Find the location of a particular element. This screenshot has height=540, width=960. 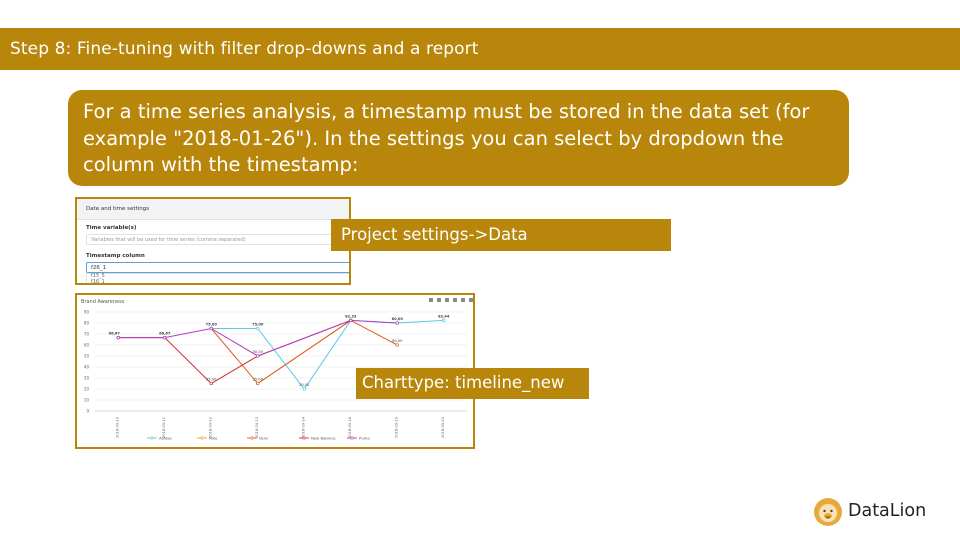

charttype-label: Charttype: timeline_new is located at coordinates (472, 383).